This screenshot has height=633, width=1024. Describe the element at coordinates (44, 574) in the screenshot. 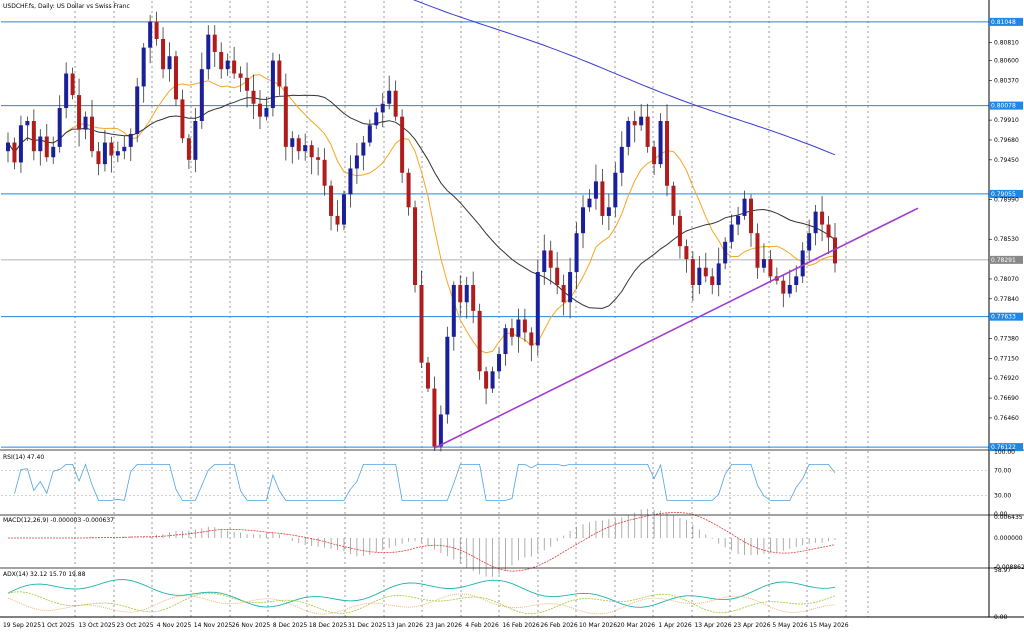

I see `adx-label: ADX(14) 32.12 15.70 19.88` at that location.